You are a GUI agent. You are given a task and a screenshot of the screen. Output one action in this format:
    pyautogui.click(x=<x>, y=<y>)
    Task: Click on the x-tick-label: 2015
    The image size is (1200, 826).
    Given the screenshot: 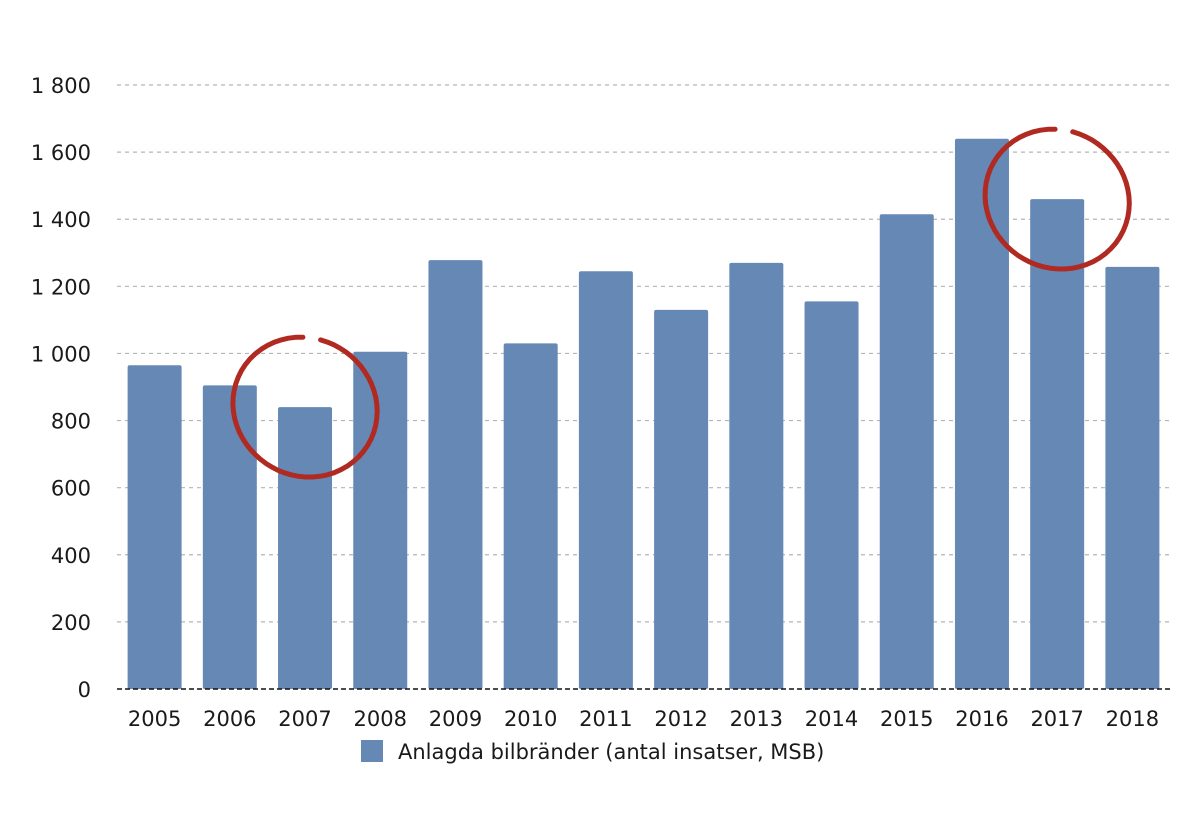 What is the action you would take?
    pyautogui.click(x=906, y=719)
    